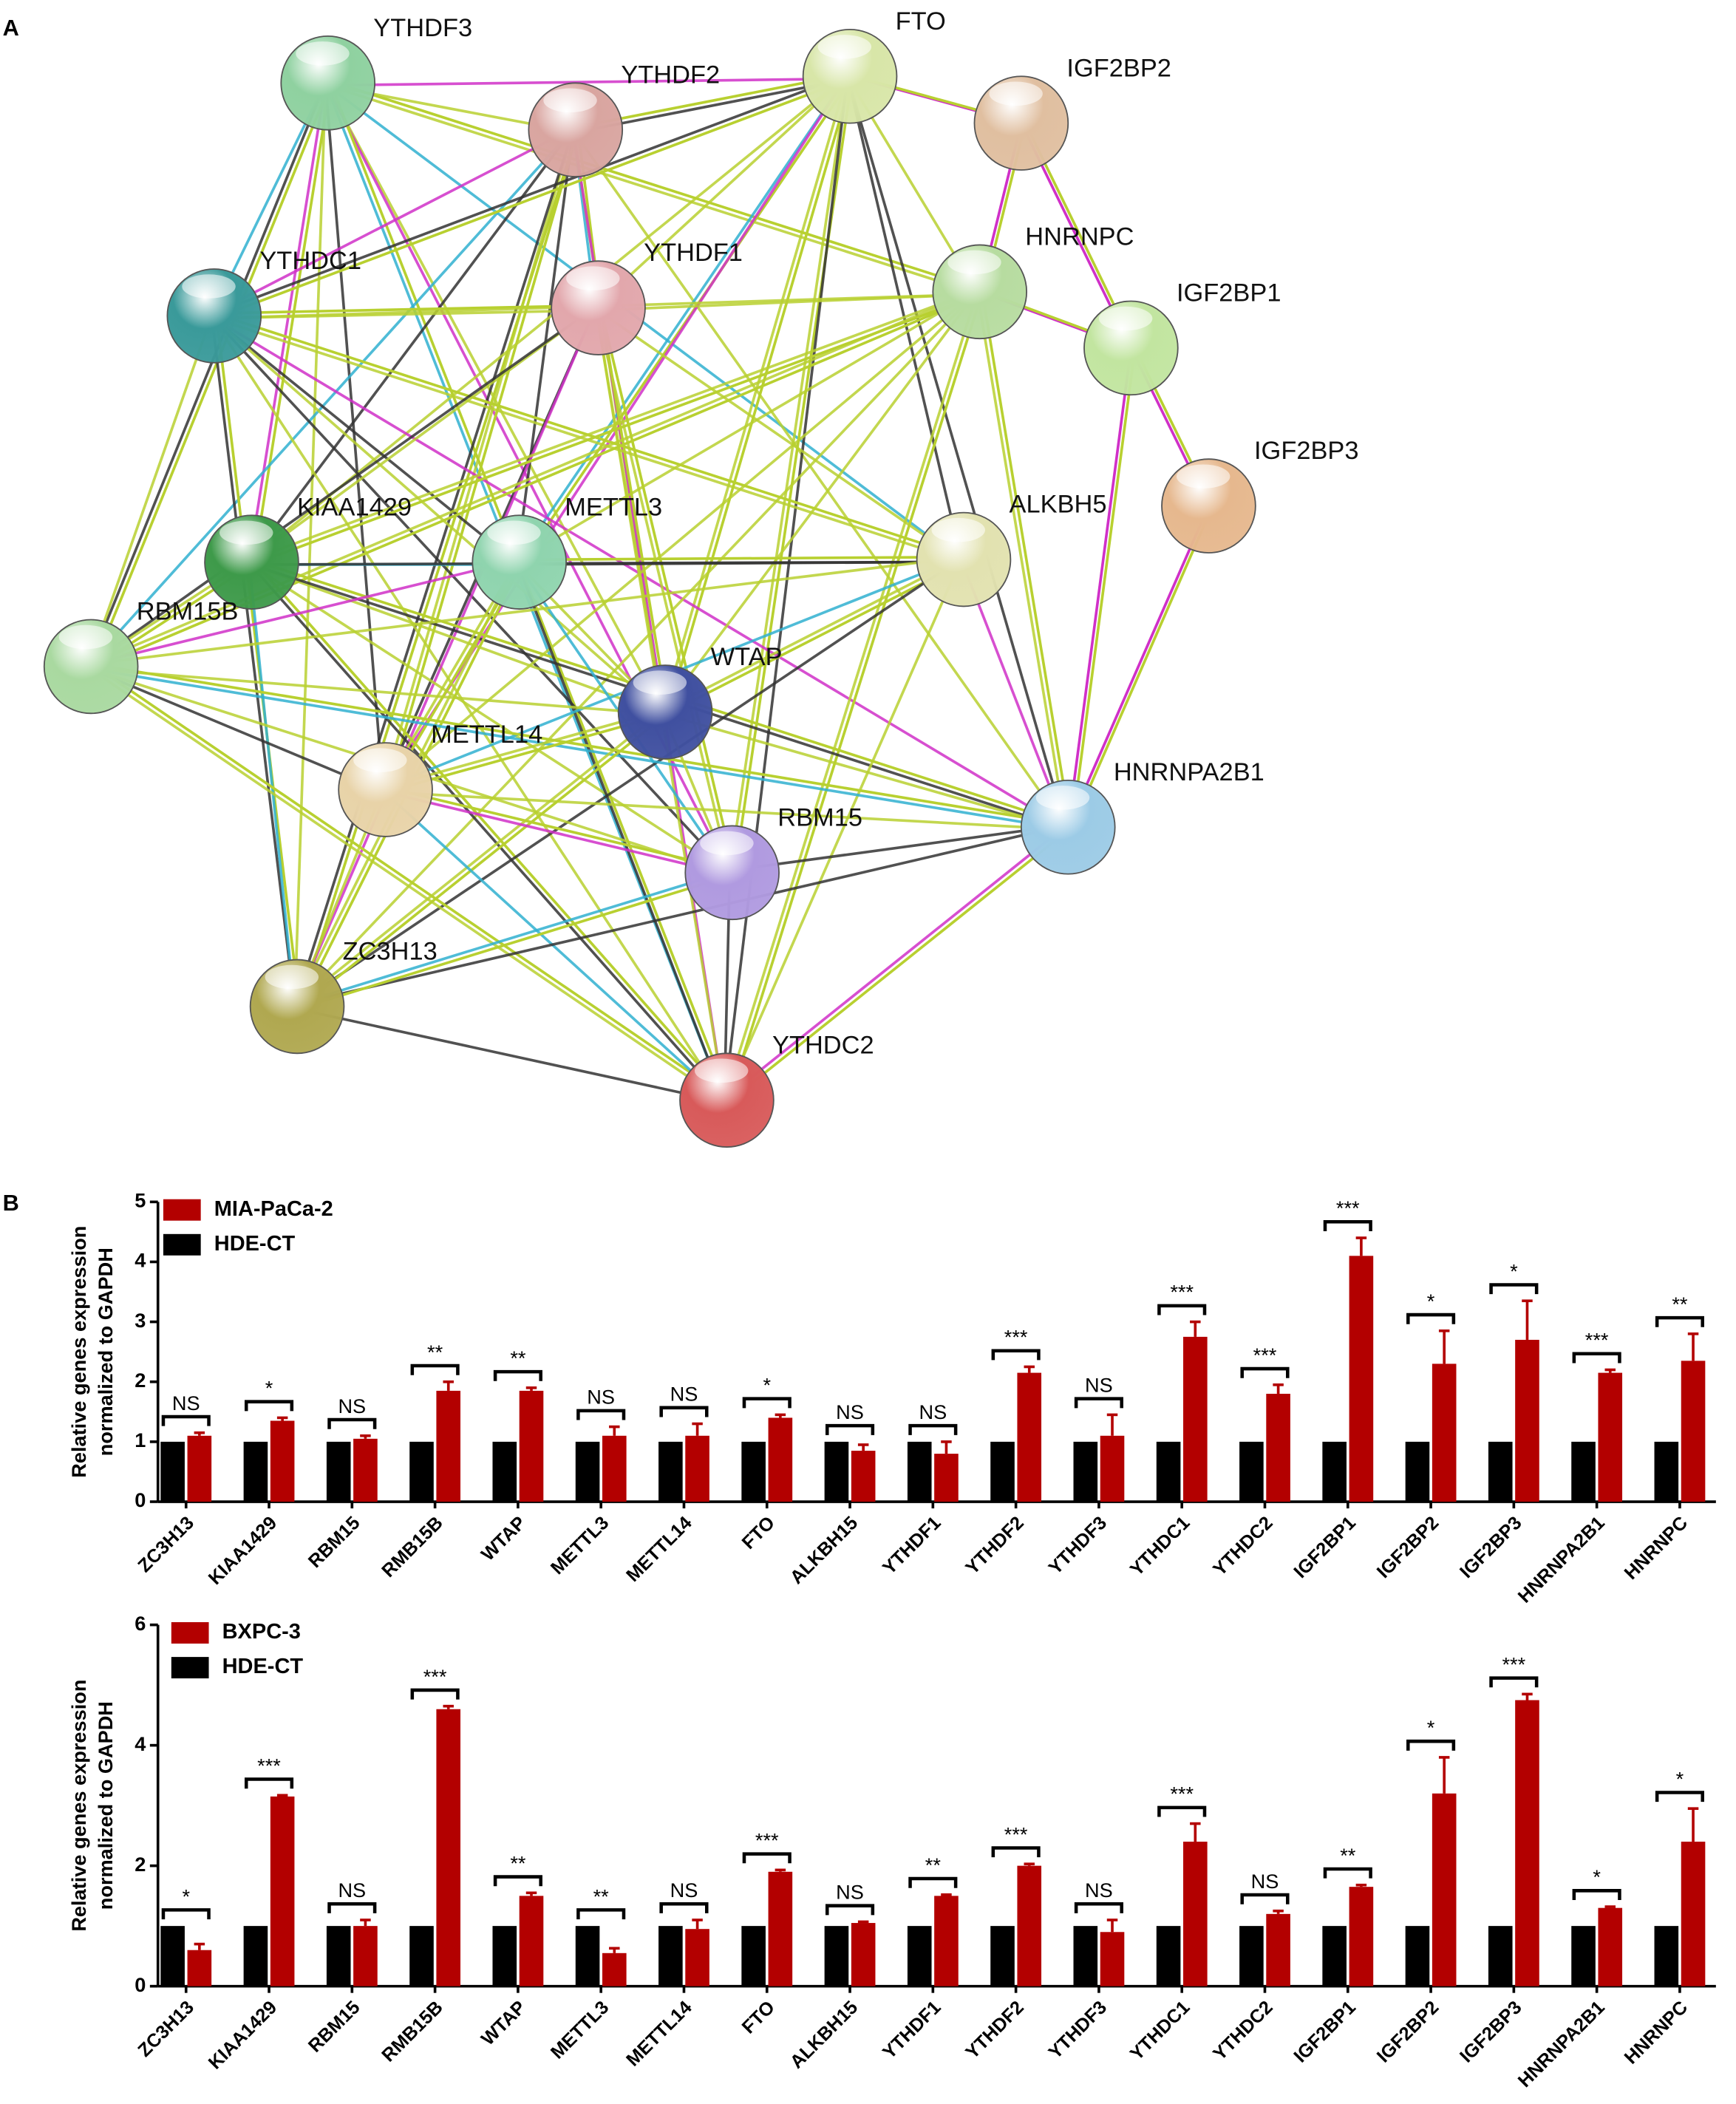 The width and height of the screenshot is (1736, 2104). What do you see at coordinates (518, 1358) in the screenshot?
I see `significance-label: **` at bounding box center [518, 1358].